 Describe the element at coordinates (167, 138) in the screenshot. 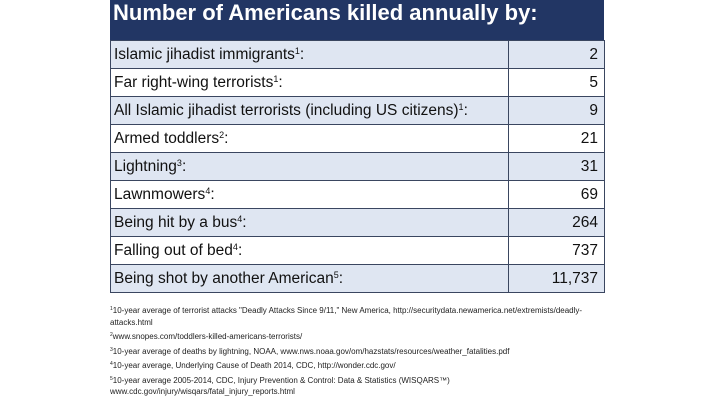

I see `row-label-text: Armed toddlers` at that location.